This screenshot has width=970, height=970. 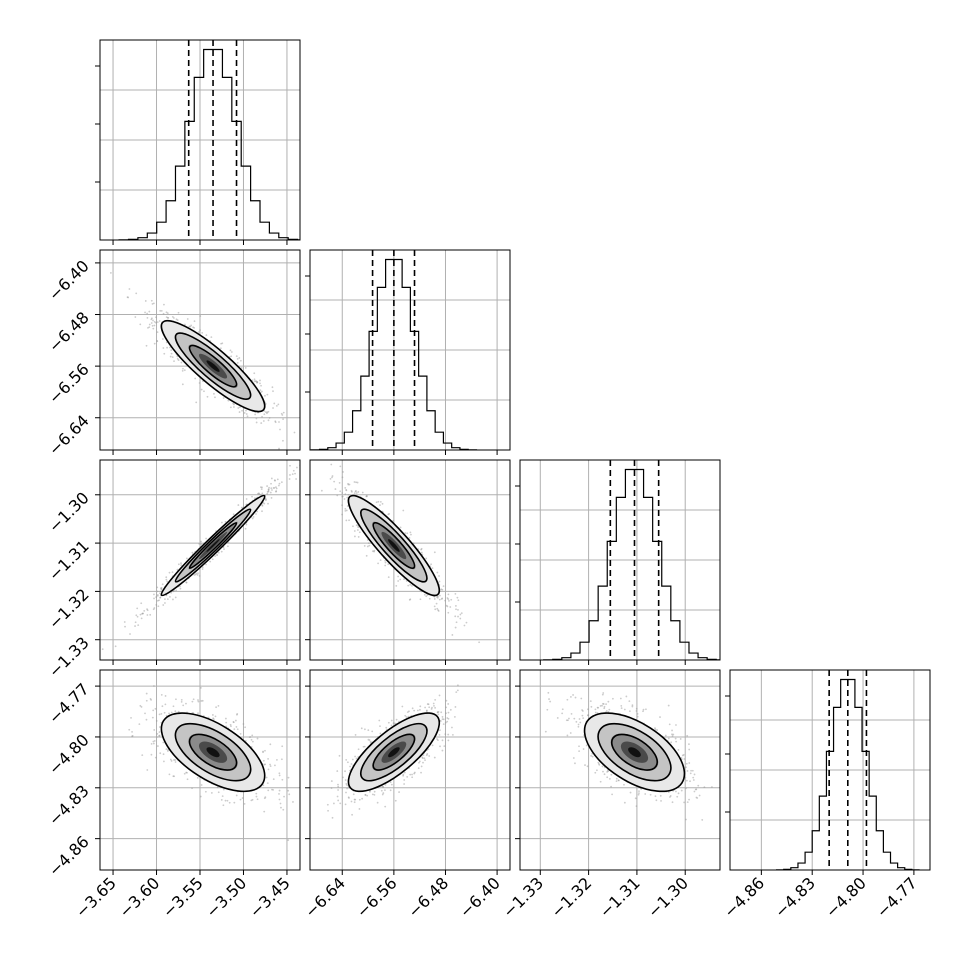 I want to click on x-tick-label: −6.40, so click(x=480, y=897).